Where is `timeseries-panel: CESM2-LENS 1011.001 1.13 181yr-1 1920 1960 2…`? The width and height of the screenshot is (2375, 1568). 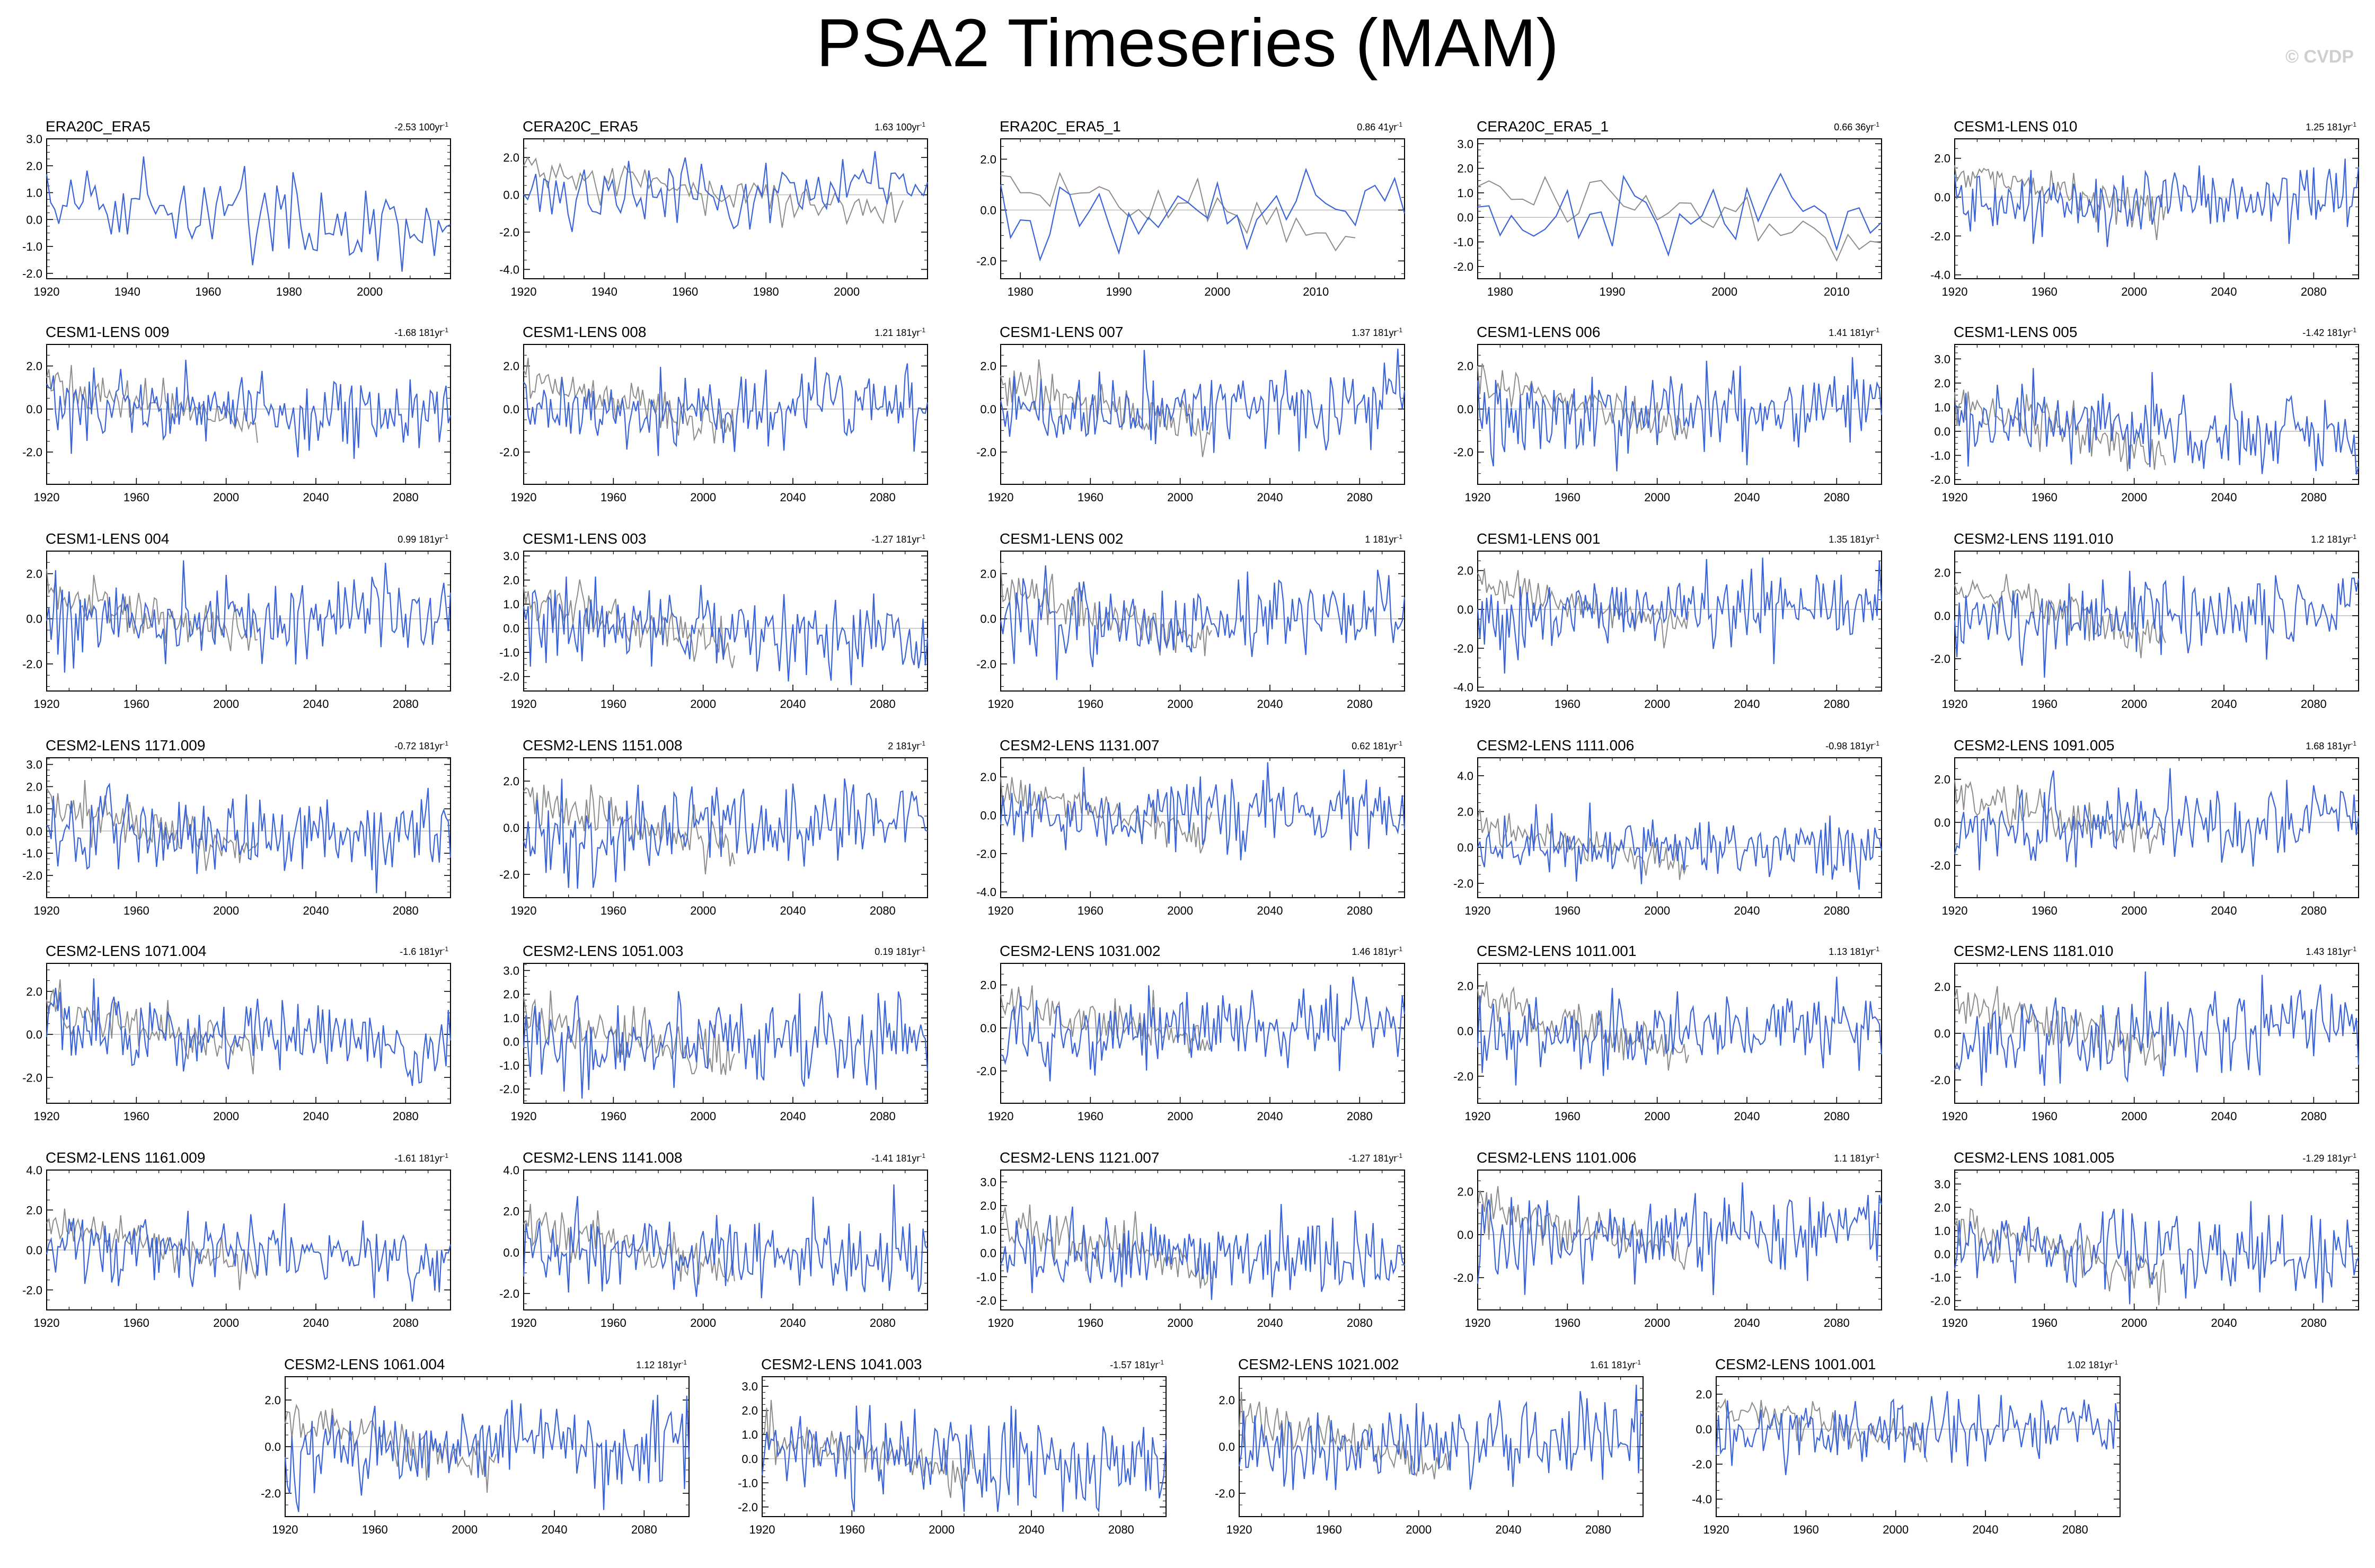 timeseries-panel: CESM2-LENS 1011.001 1.13 181yr-1 1920 1960 2… is located at coordinates (1668, 1033).